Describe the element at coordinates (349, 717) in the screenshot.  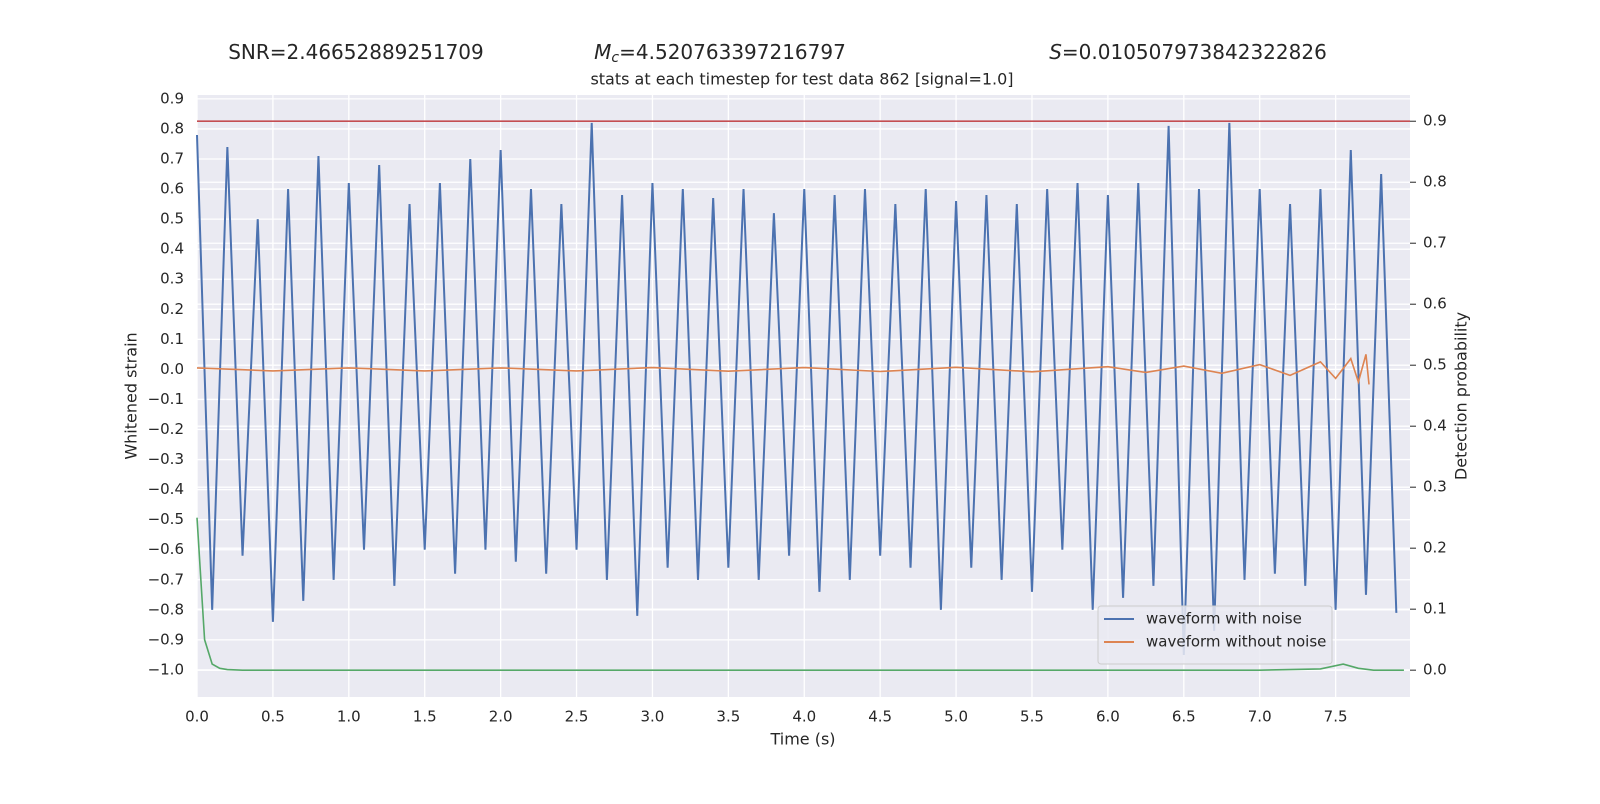
I see `x-tick-label: 1.0` at that location.